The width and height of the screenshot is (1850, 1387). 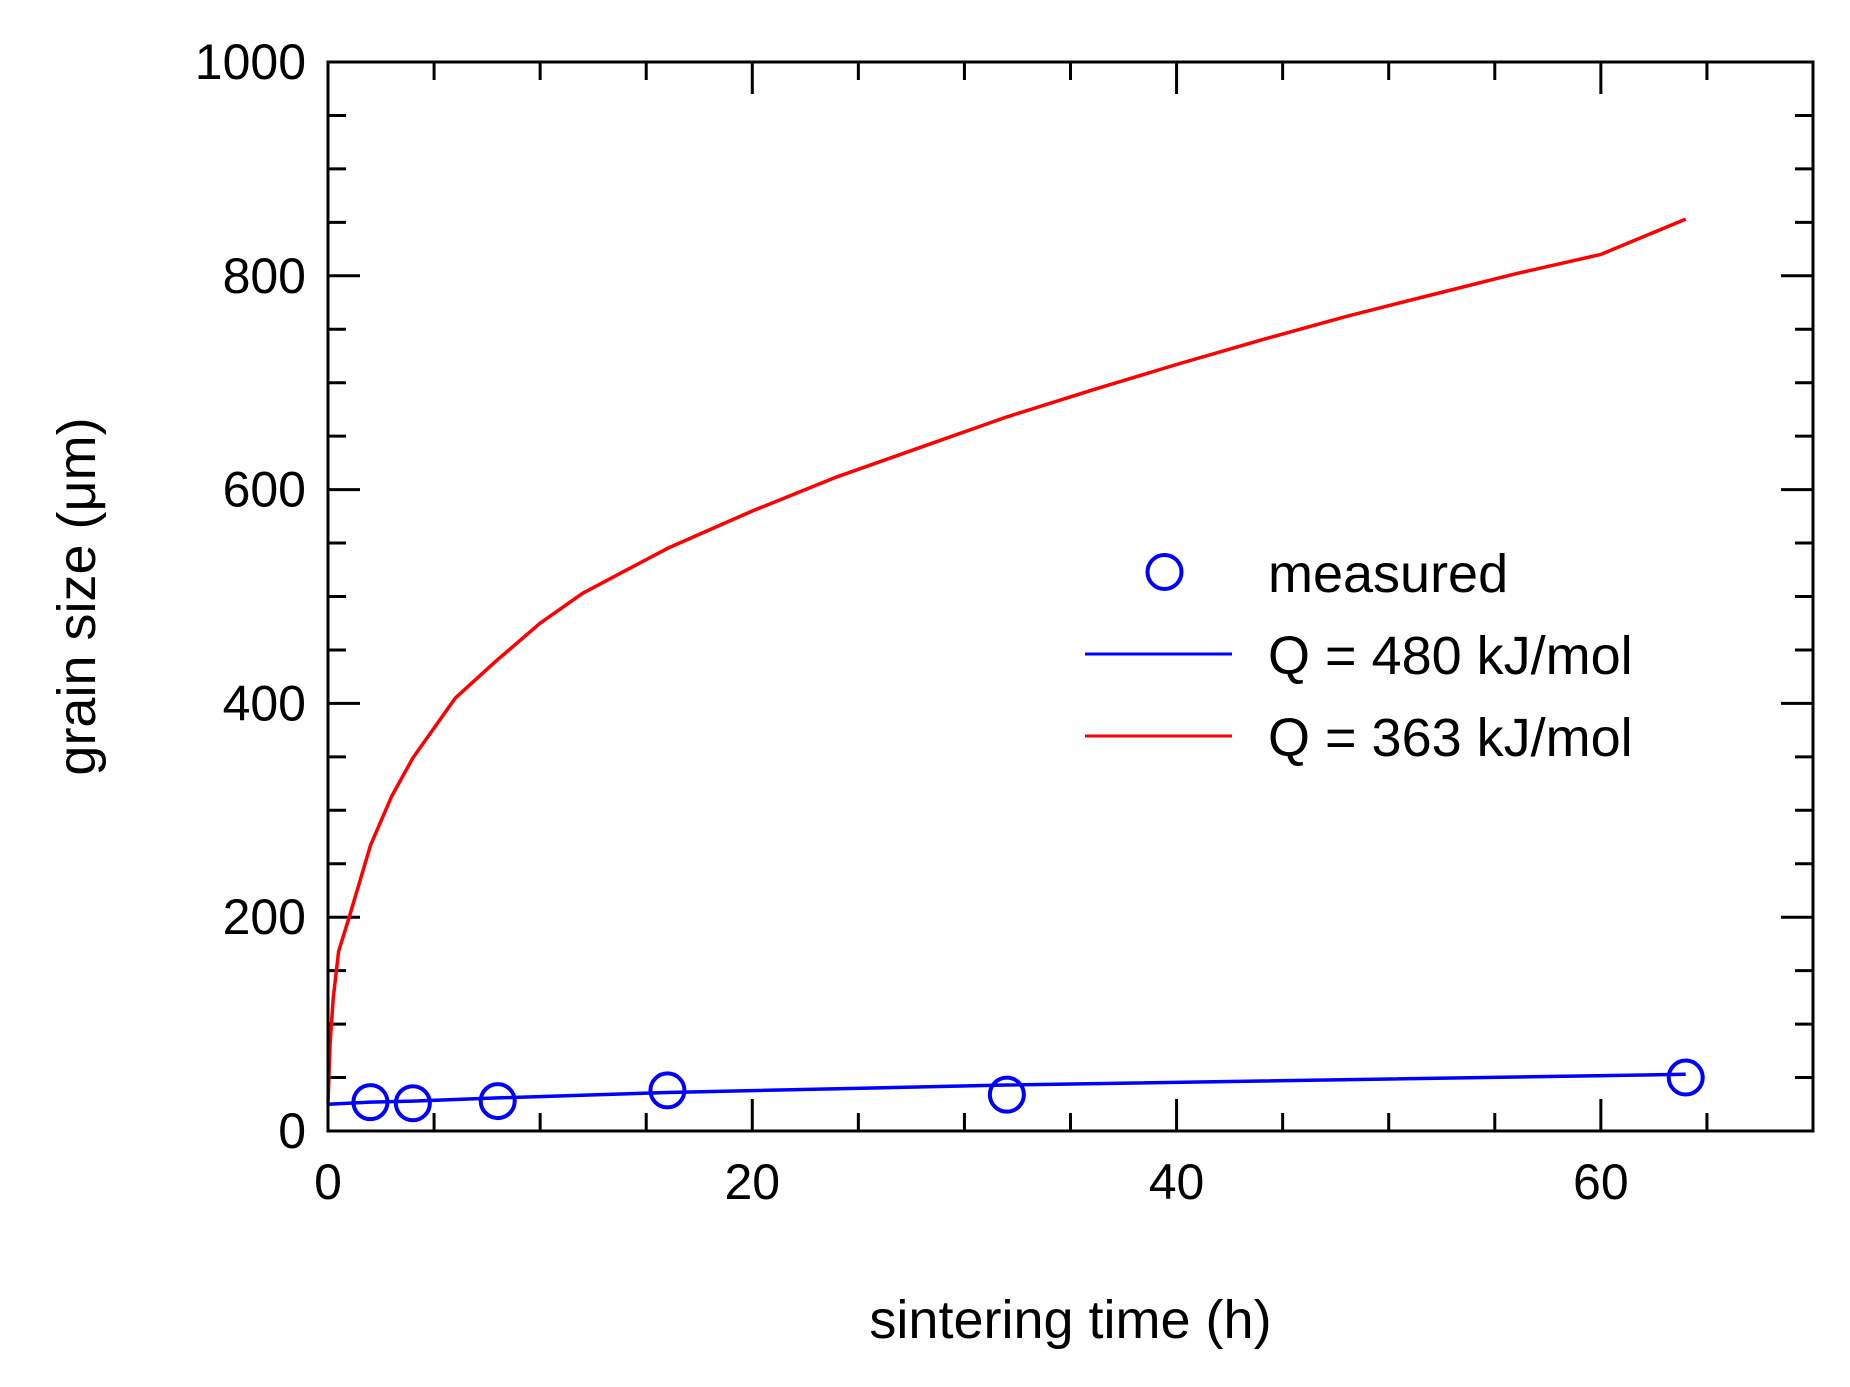 I want to click on y-tick-label: 400, so click(x=264, y=703).